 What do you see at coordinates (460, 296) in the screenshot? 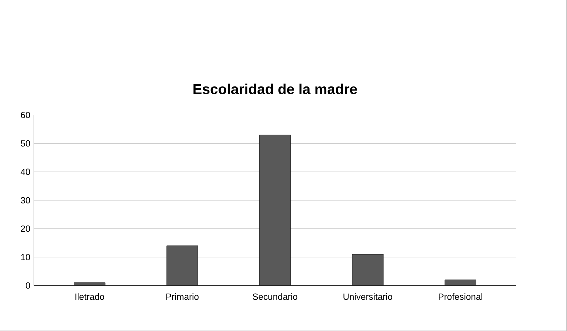
I see `x-tick-label: Profesional` at bounding box center [460, 296].